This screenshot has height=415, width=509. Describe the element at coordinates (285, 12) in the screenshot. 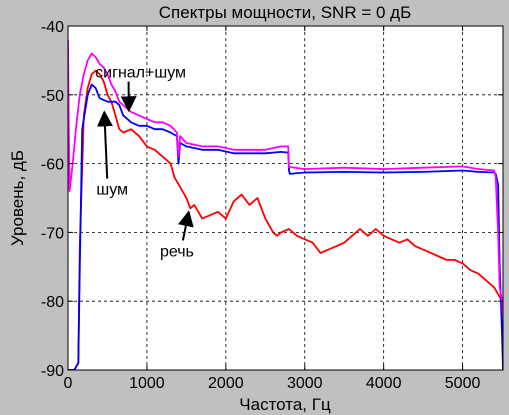

I see `chart-title: Спектры мощности, SNR = 0 дБ` at that location.